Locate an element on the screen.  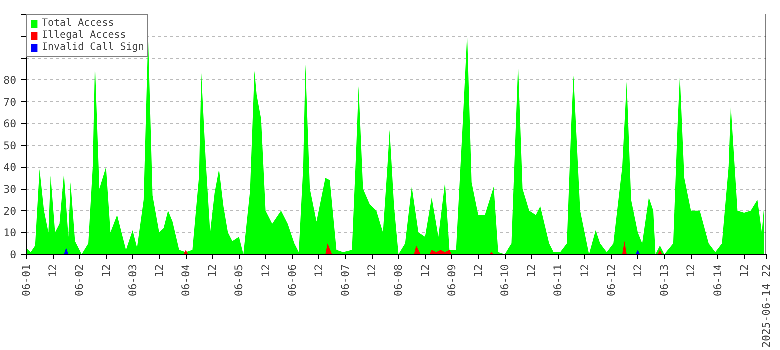
x-tick-label: 06-13 is located at coordinates (665, 280).